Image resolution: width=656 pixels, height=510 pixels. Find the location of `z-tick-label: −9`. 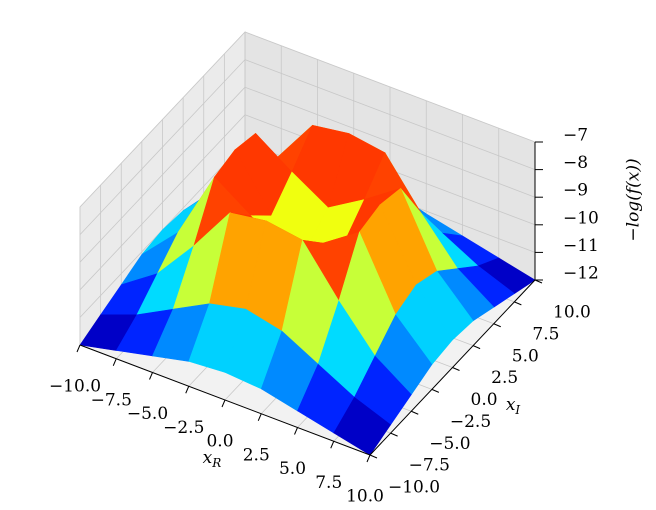

z-tick-label: −9 is located at coordinates (575, 191).